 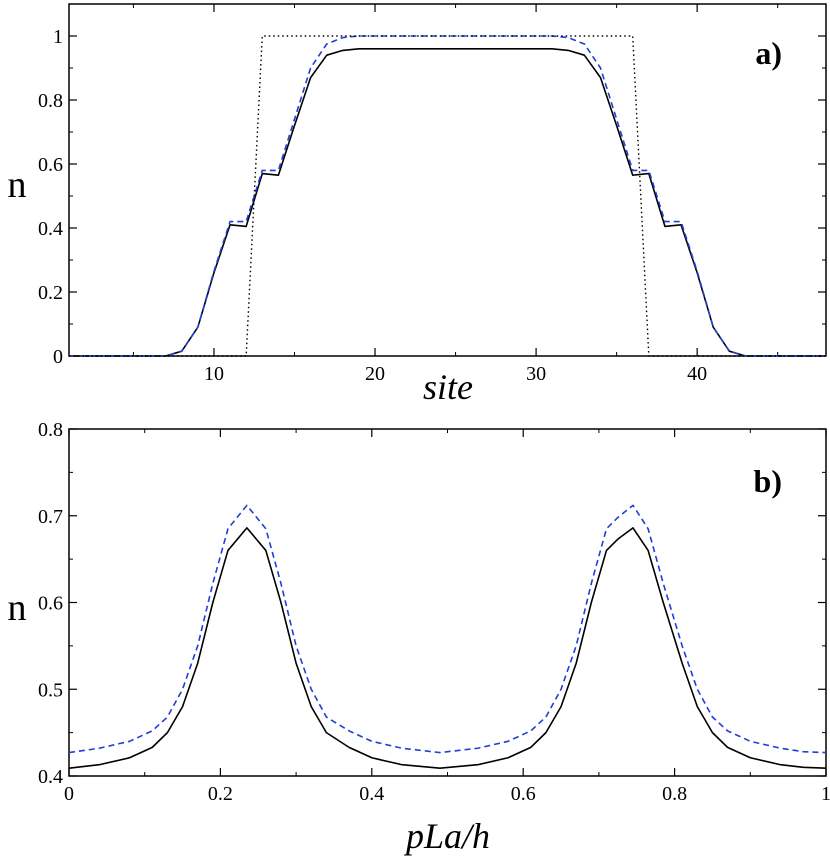 What do you see at coordinates (825, 794) in the screenshot?
I see `x-tick-label-b: 1` at bounding box center [825, 794].